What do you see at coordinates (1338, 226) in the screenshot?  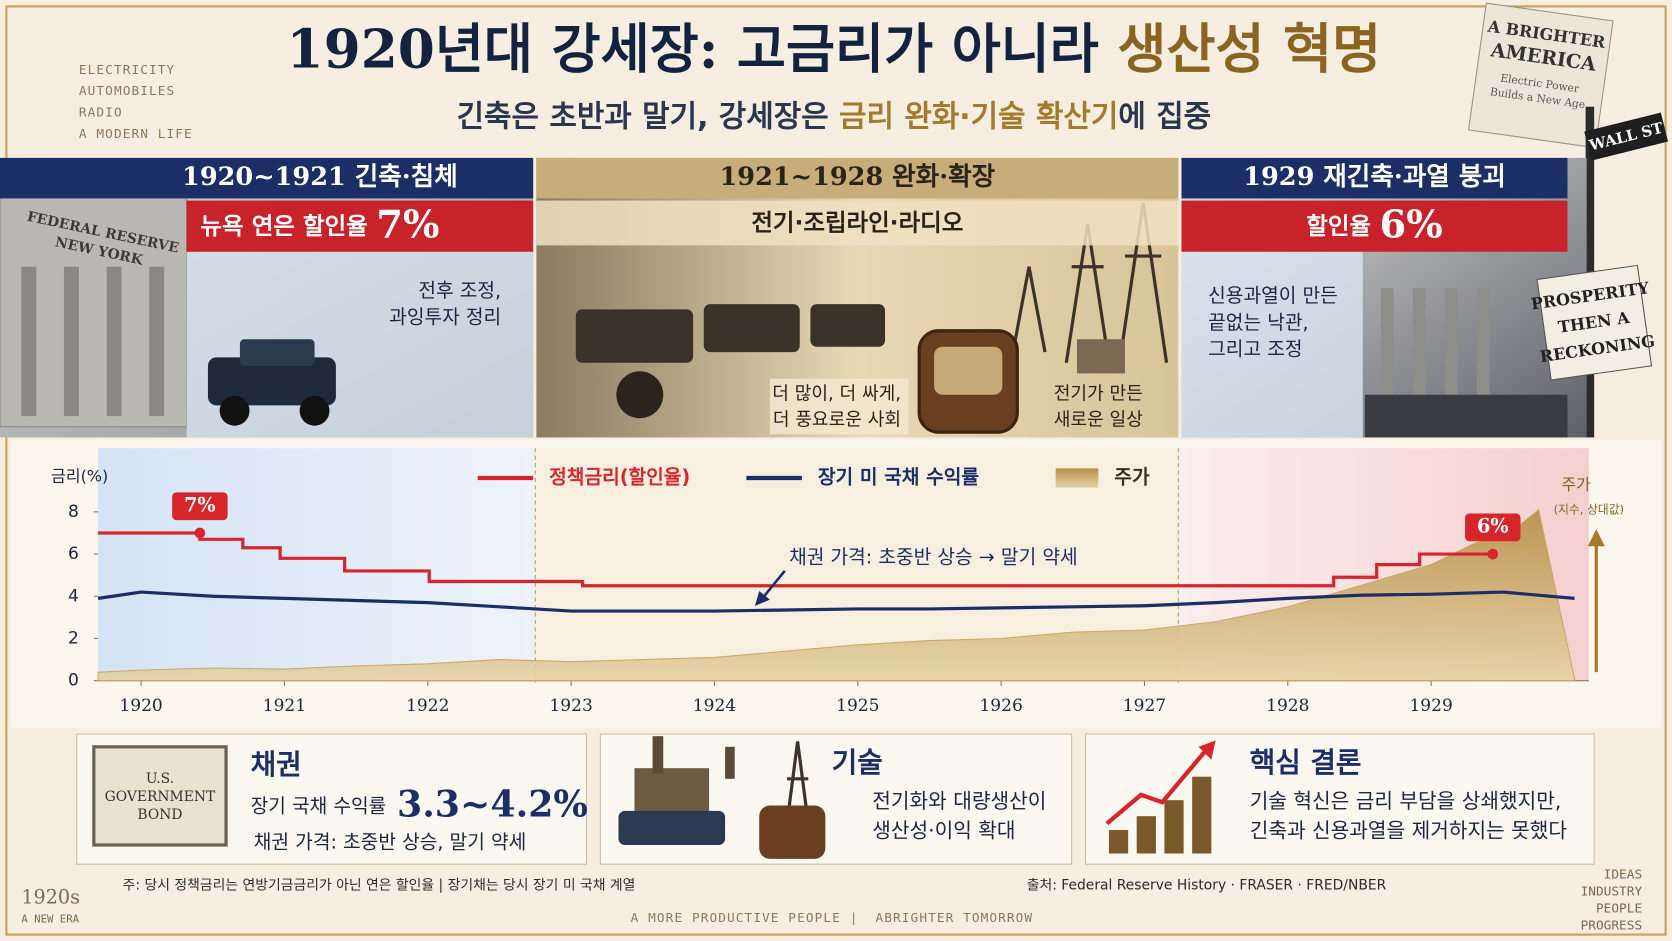 I see `rate-label: 할인율` at bounding box center [1338, 226].